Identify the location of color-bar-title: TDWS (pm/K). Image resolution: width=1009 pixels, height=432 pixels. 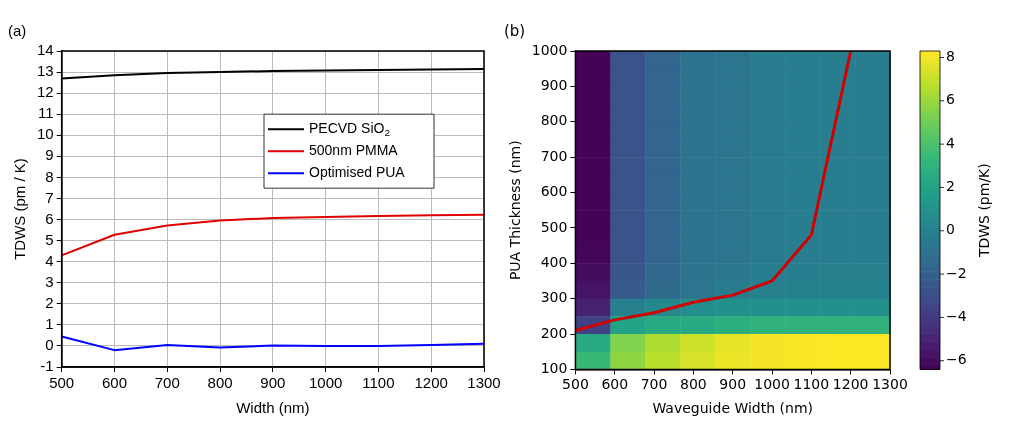
(983, 211).